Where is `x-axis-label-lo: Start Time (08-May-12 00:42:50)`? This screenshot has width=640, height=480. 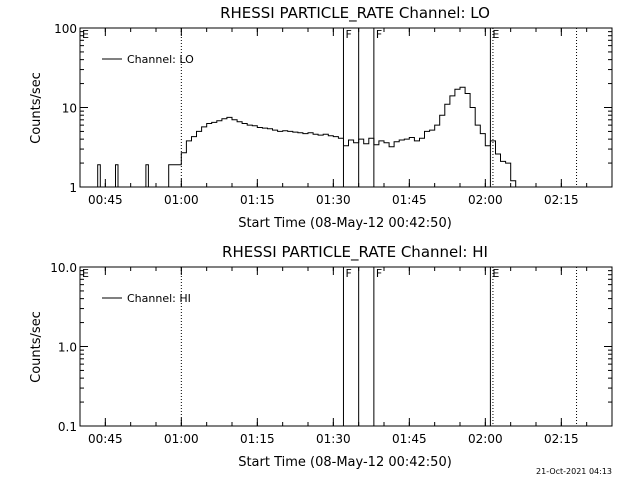
x-axis-label-lo: Start Time (08-May-12 00:42:50) is located at coordinates (345, 223).